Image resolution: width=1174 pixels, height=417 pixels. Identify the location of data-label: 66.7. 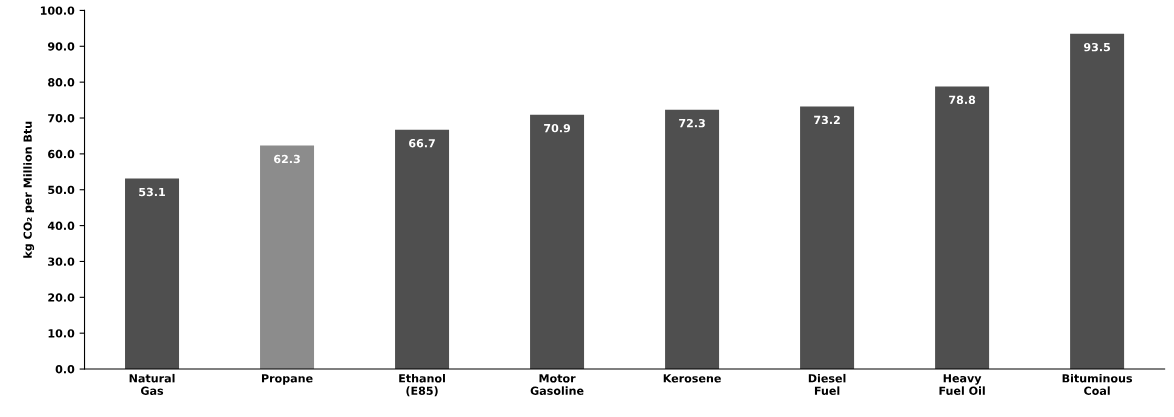
(422, 143).